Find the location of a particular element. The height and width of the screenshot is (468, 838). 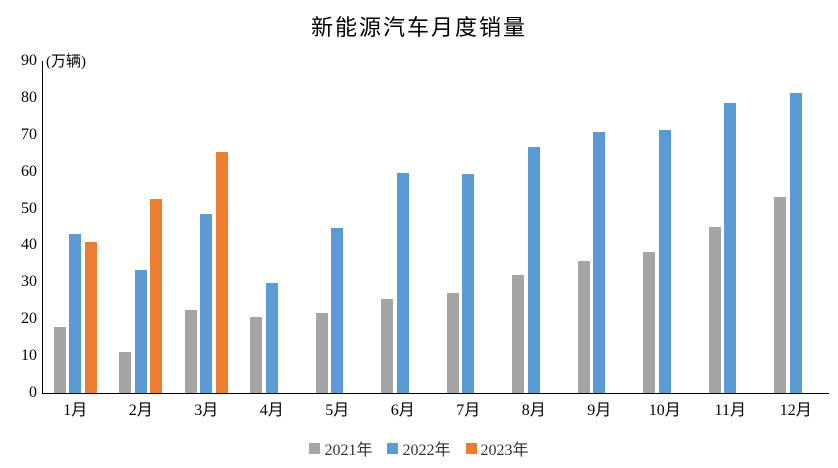

x-axis-label: 12月 is located at coordinates (795, 410).